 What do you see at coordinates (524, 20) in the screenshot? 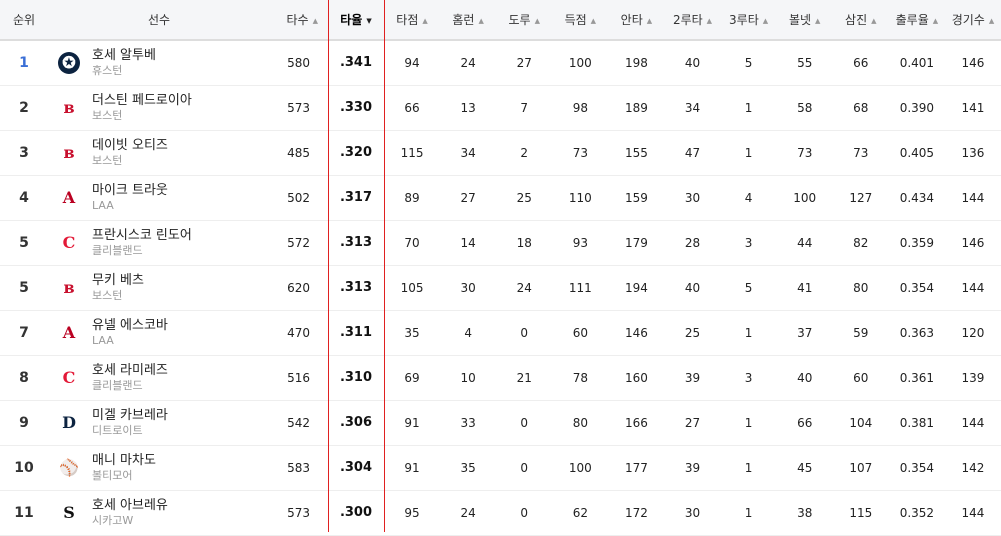
I see `column-header-sb: 도루 ▲` at bounding box center [524, 20].